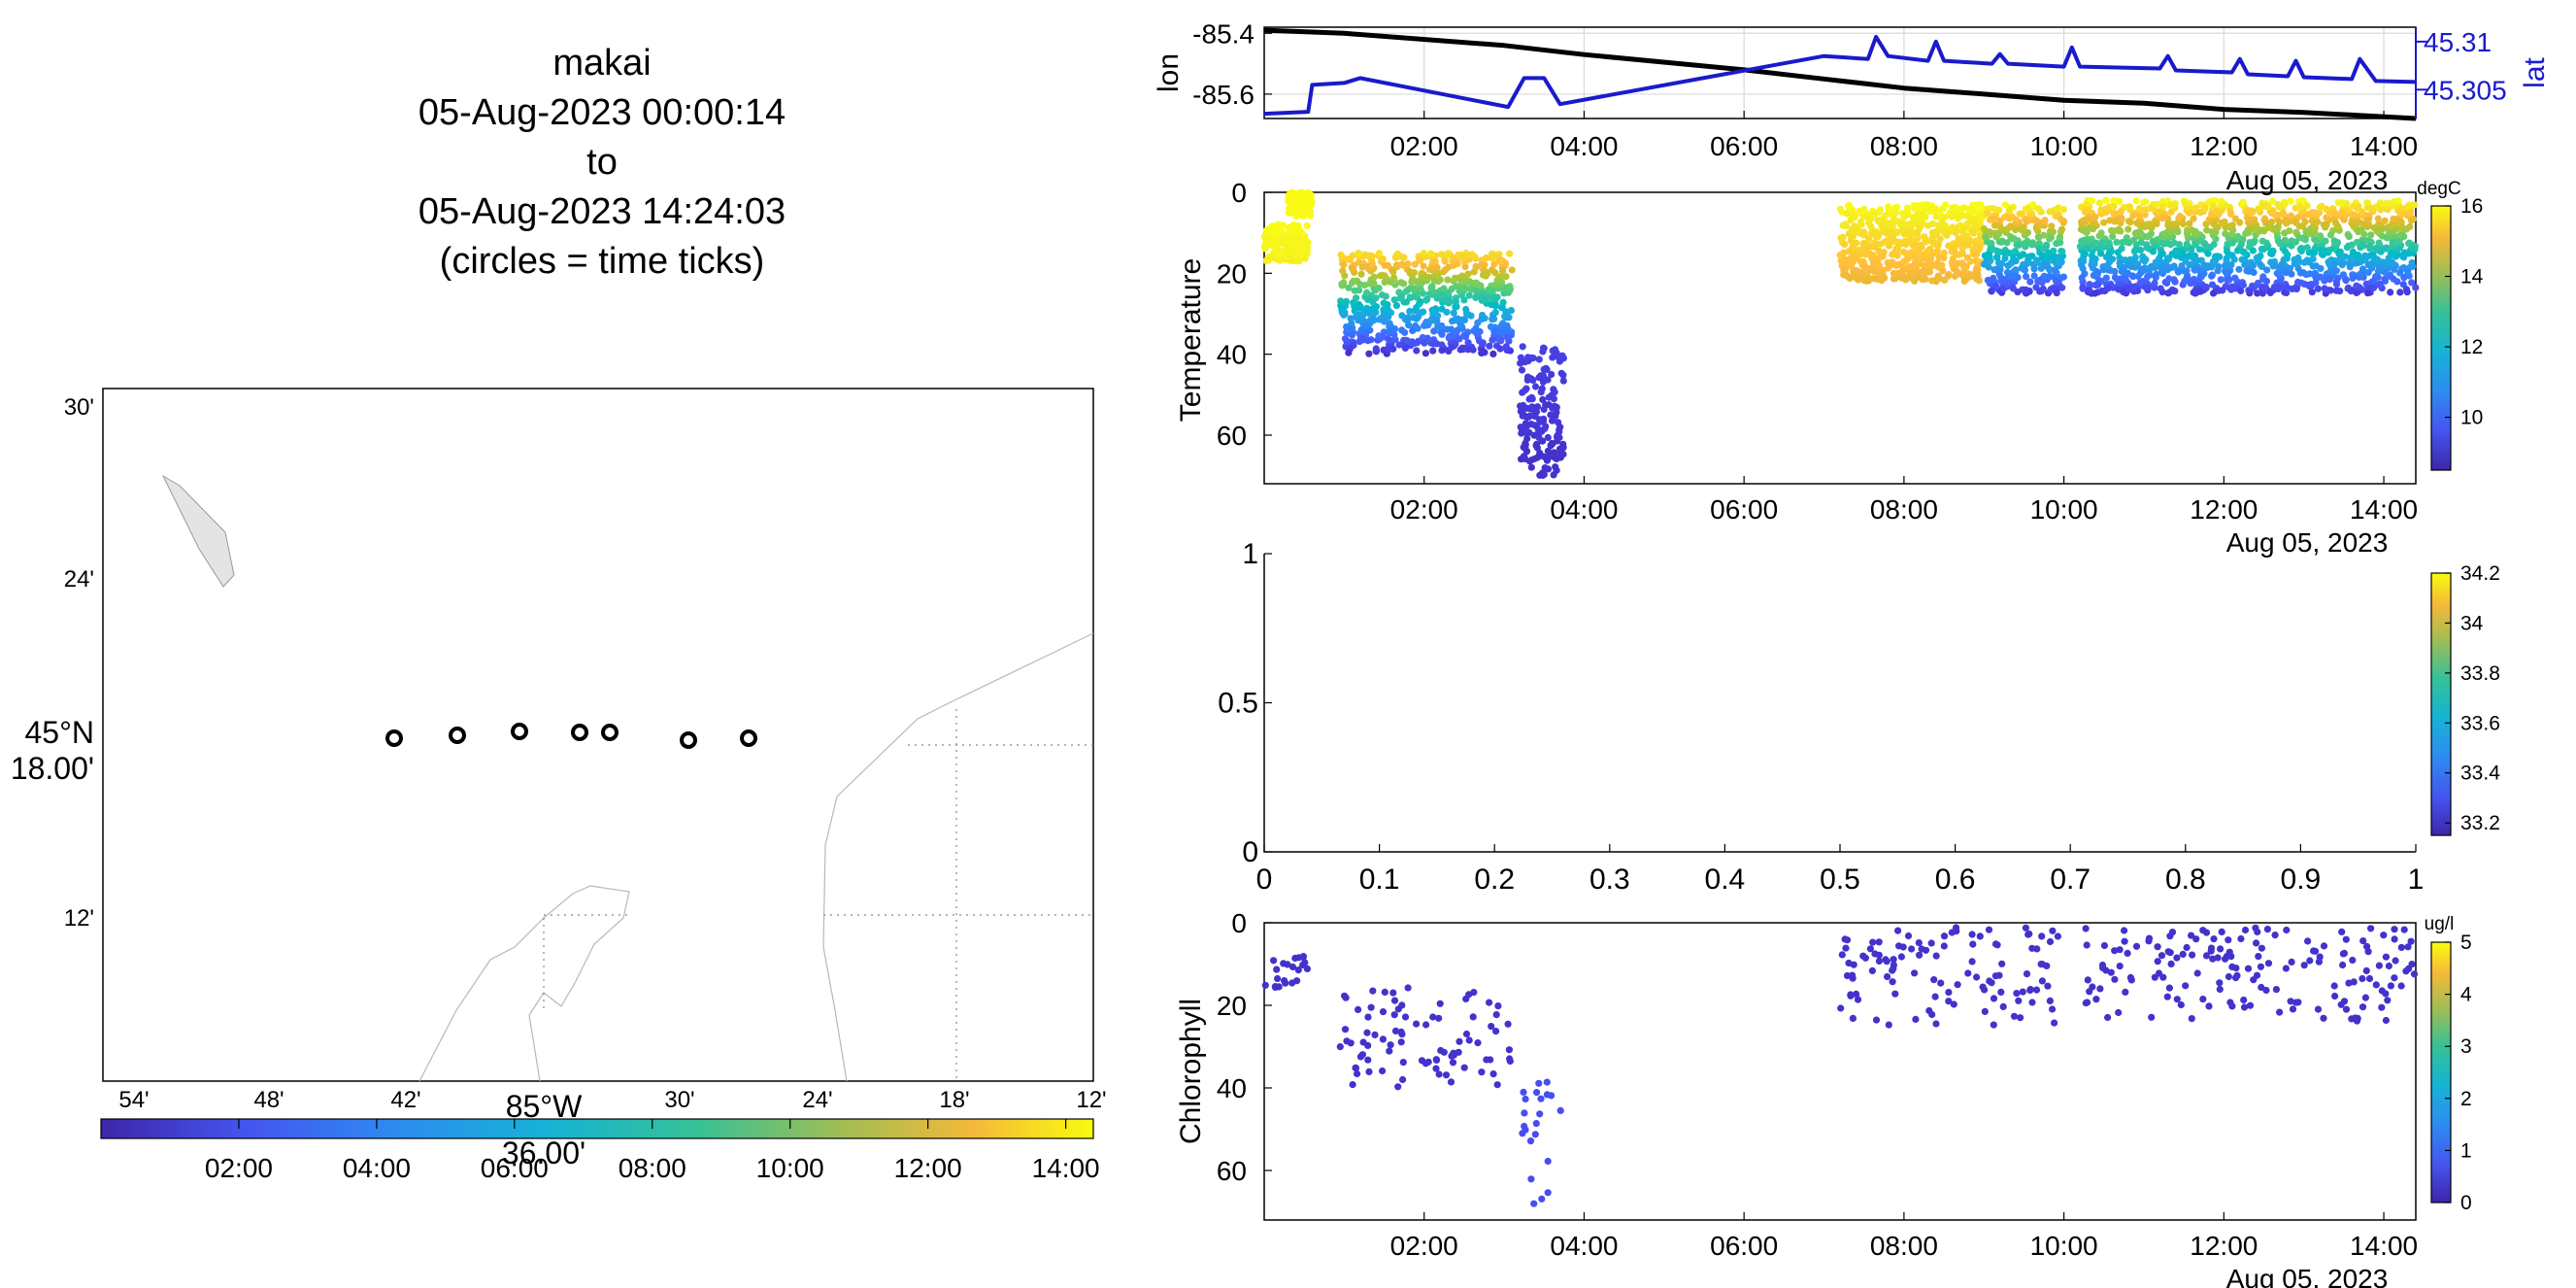  I want to click on time-colorbar-tick-label: 04:00, so click(377, 1168).